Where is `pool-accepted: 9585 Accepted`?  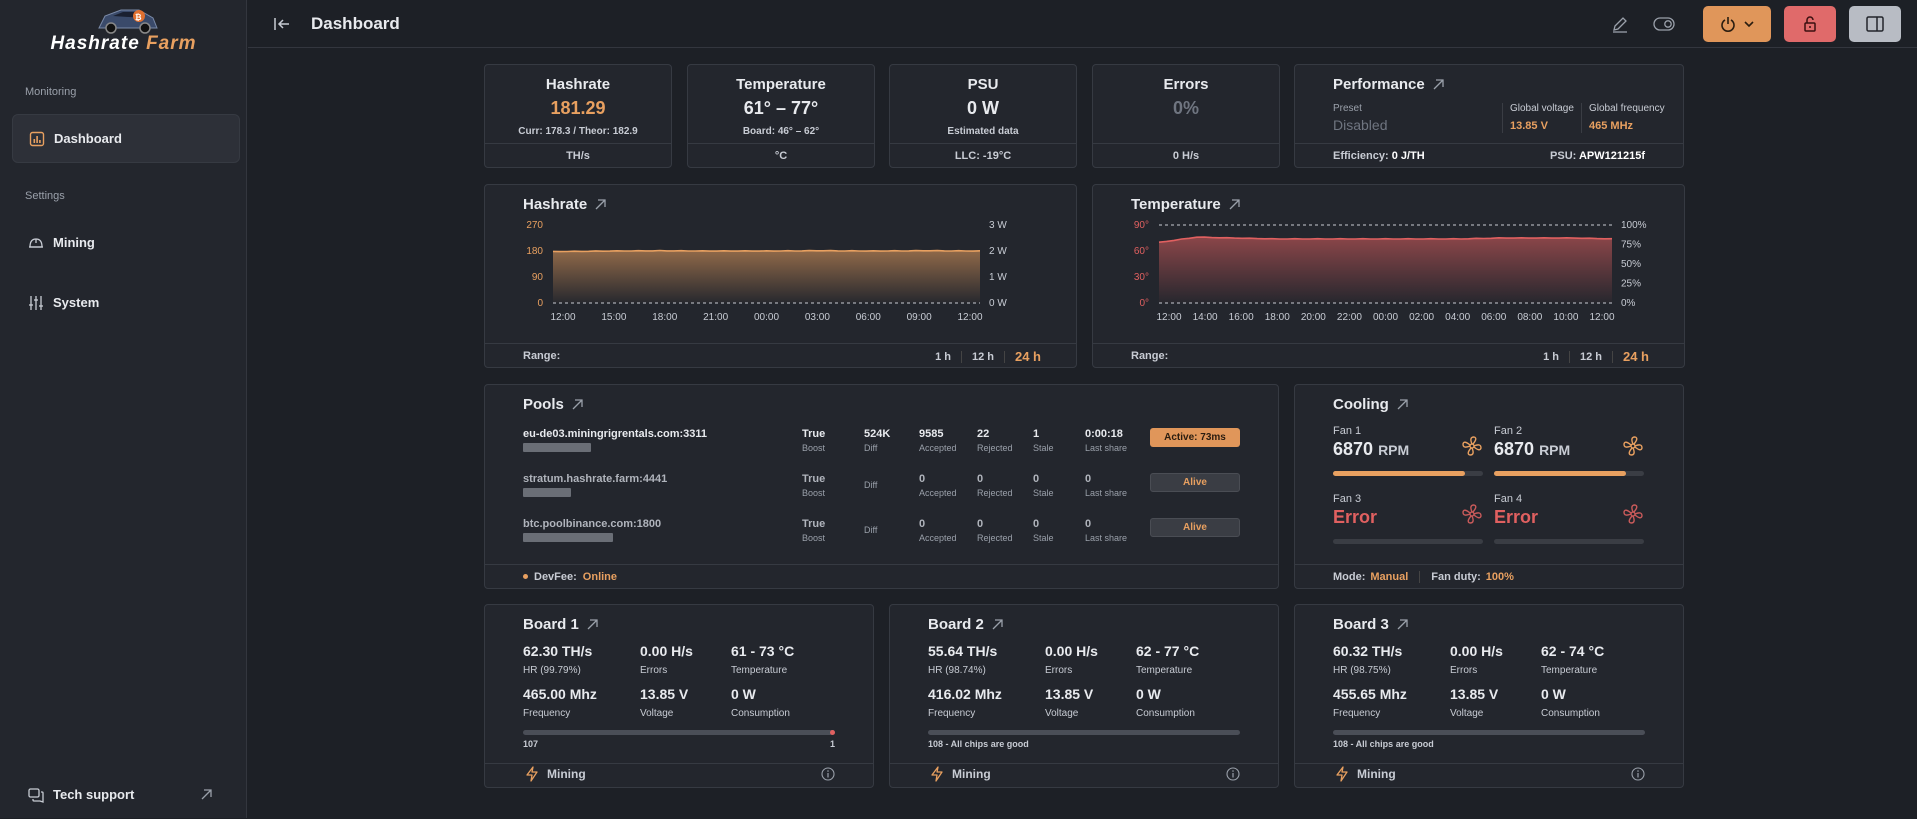
pool-accepted: 9585 Accepted is located at coordinates (938, 440).